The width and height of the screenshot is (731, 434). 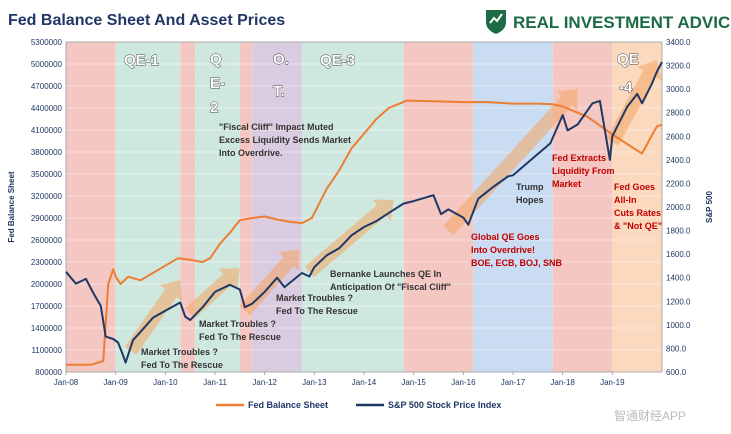 What do you see at coordinates (146, 20) in the screenshot?
I see `chart-title: Fed Balance Sheet And Asset Prices` at bounding box center [146, 20].